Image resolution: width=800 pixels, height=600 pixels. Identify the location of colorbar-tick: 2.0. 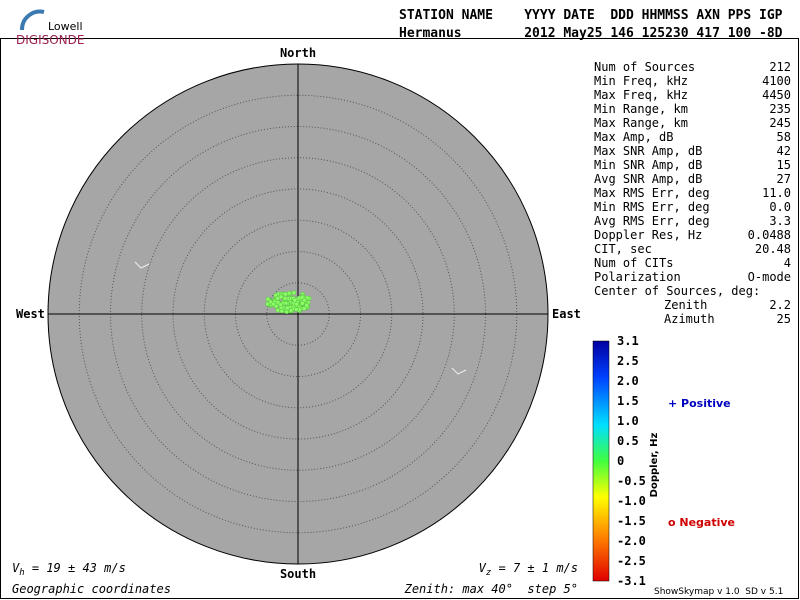
(628, 381).